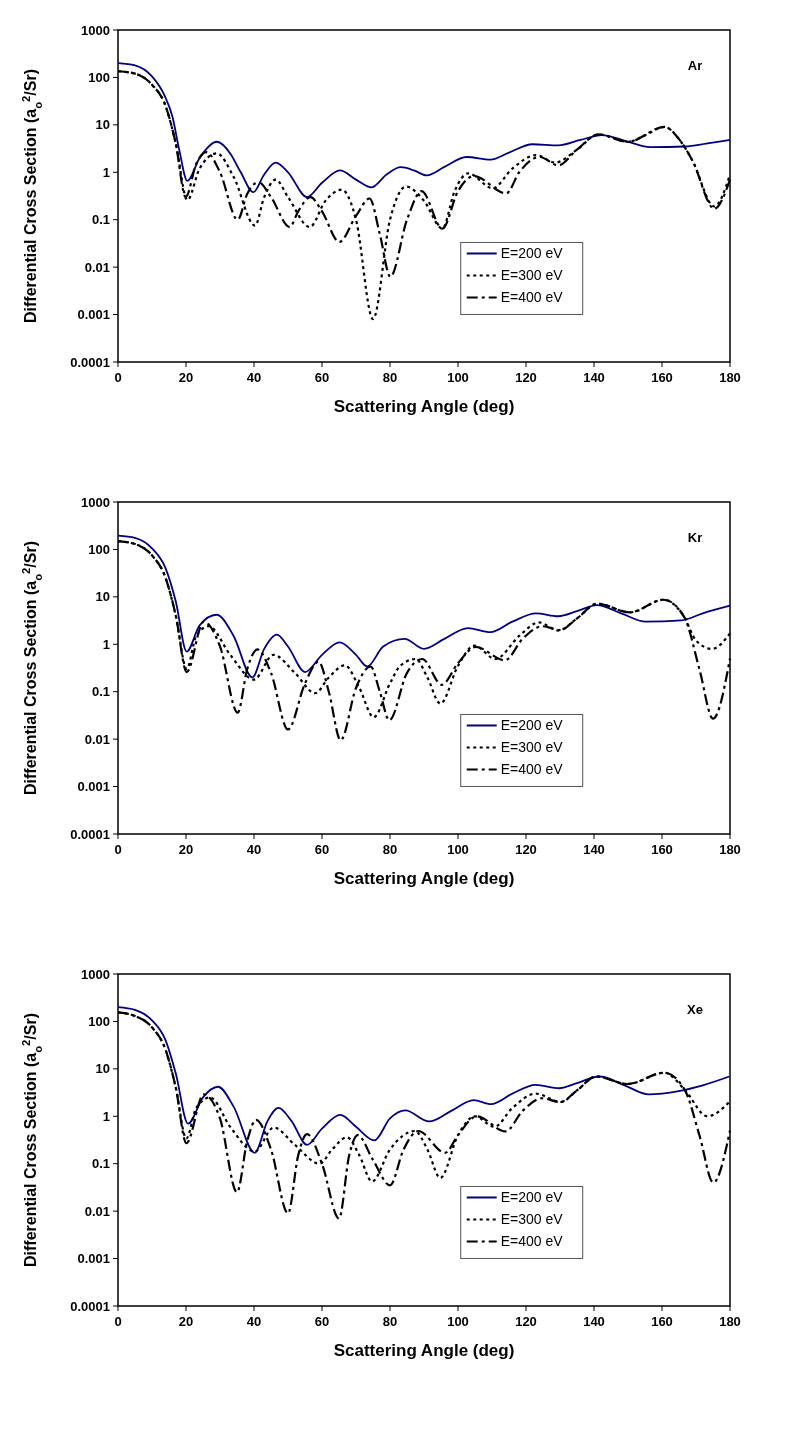  I want to click on annotation: Xe, so click(695, 1009).